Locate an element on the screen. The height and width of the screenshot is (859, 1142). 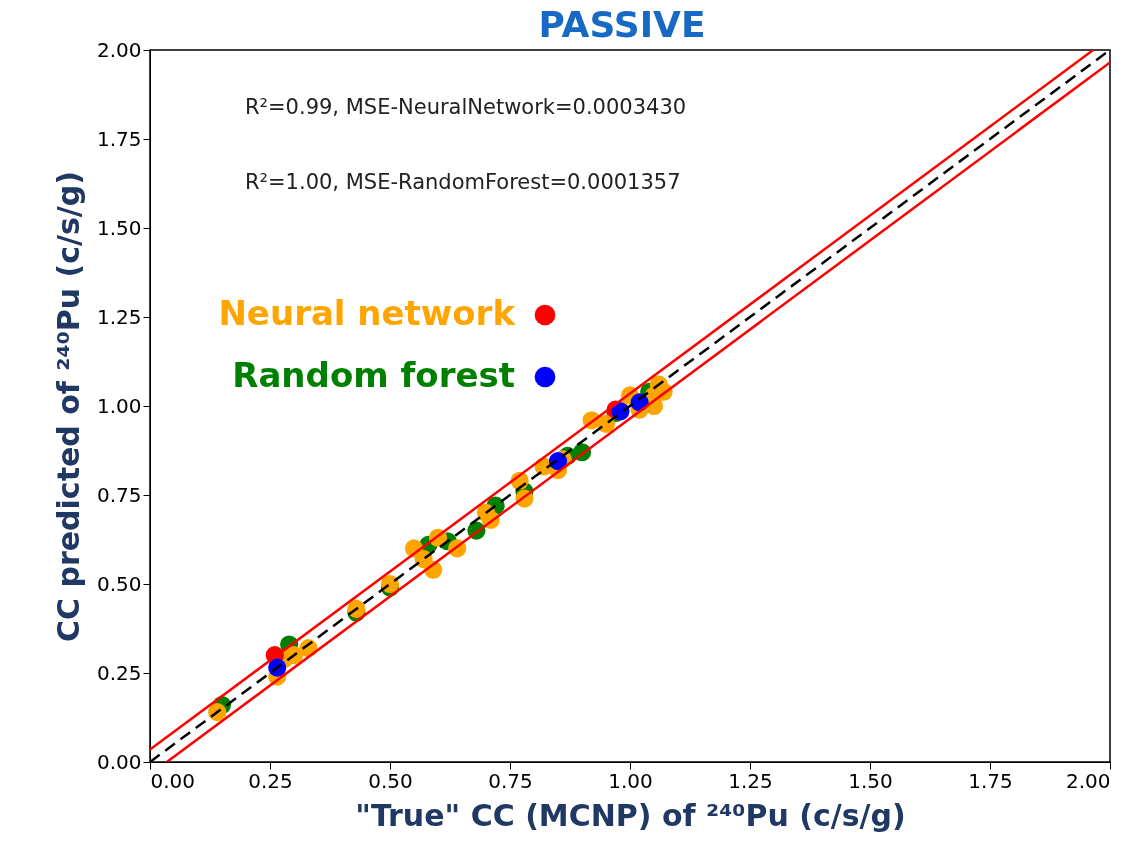
x-tick-label: 1.75 is located at coordinates (990, 780).